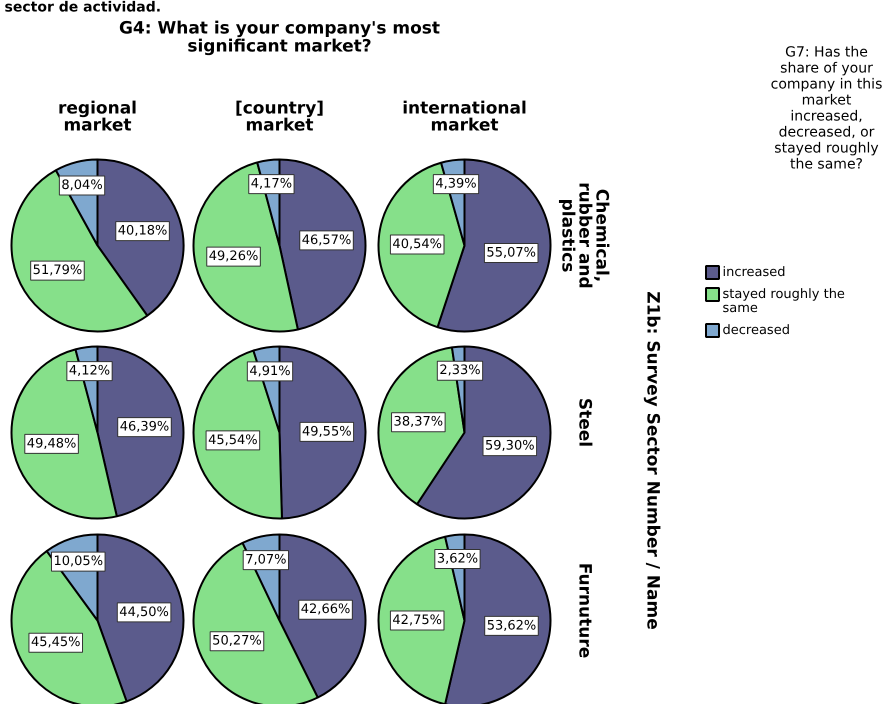  I want to click on chart-subtitle: regional market, so click(98, 117).